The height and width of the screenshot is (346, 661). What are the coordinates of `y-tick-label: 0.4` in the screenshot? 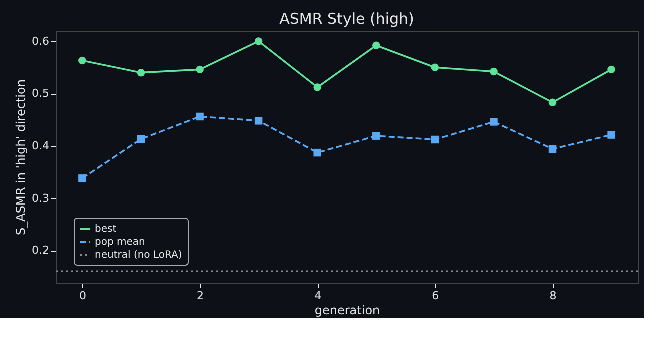 It's located at (41, 146).